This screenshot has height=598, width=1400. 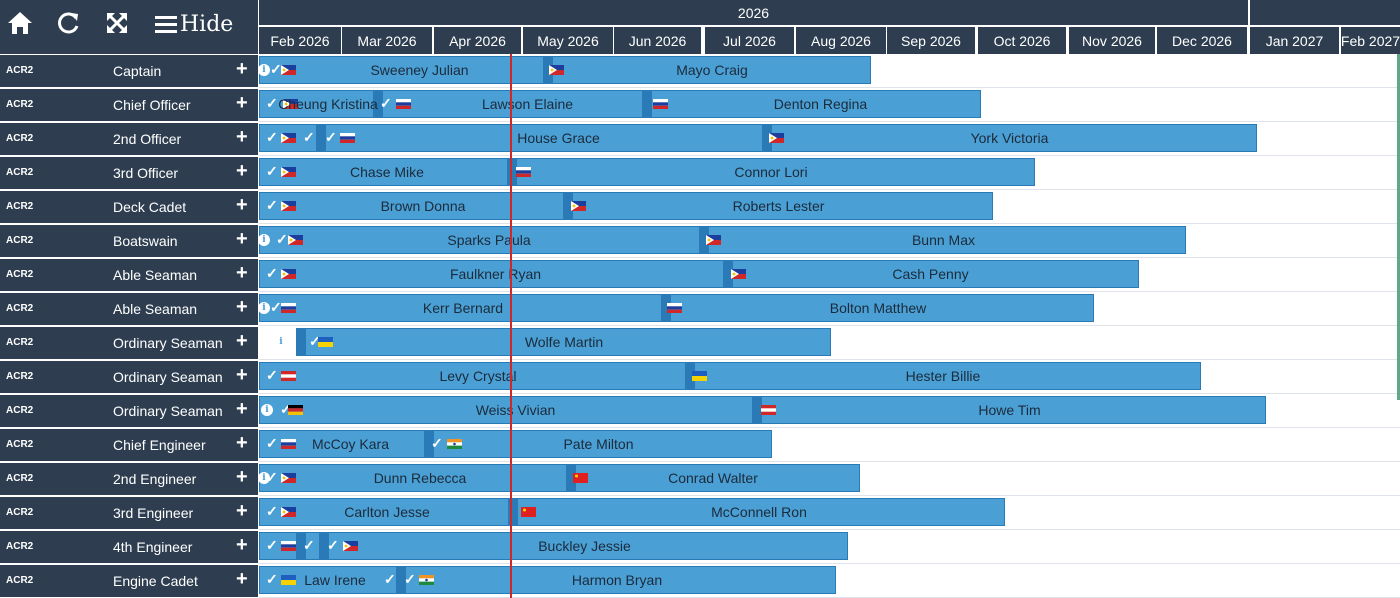 I want to click on scrollbar, so click(x=1398, y=227).